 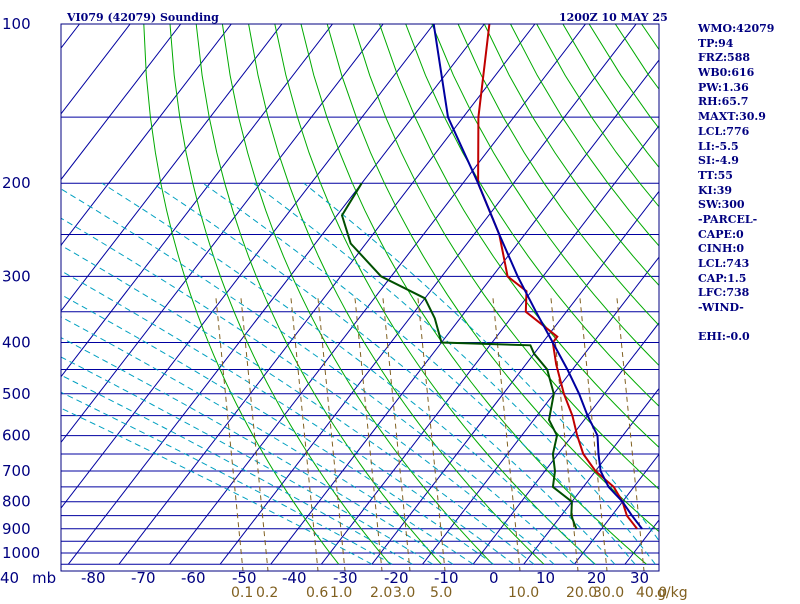 I want to click on temperature-tick-label: -70, so click(x=143, y=578).